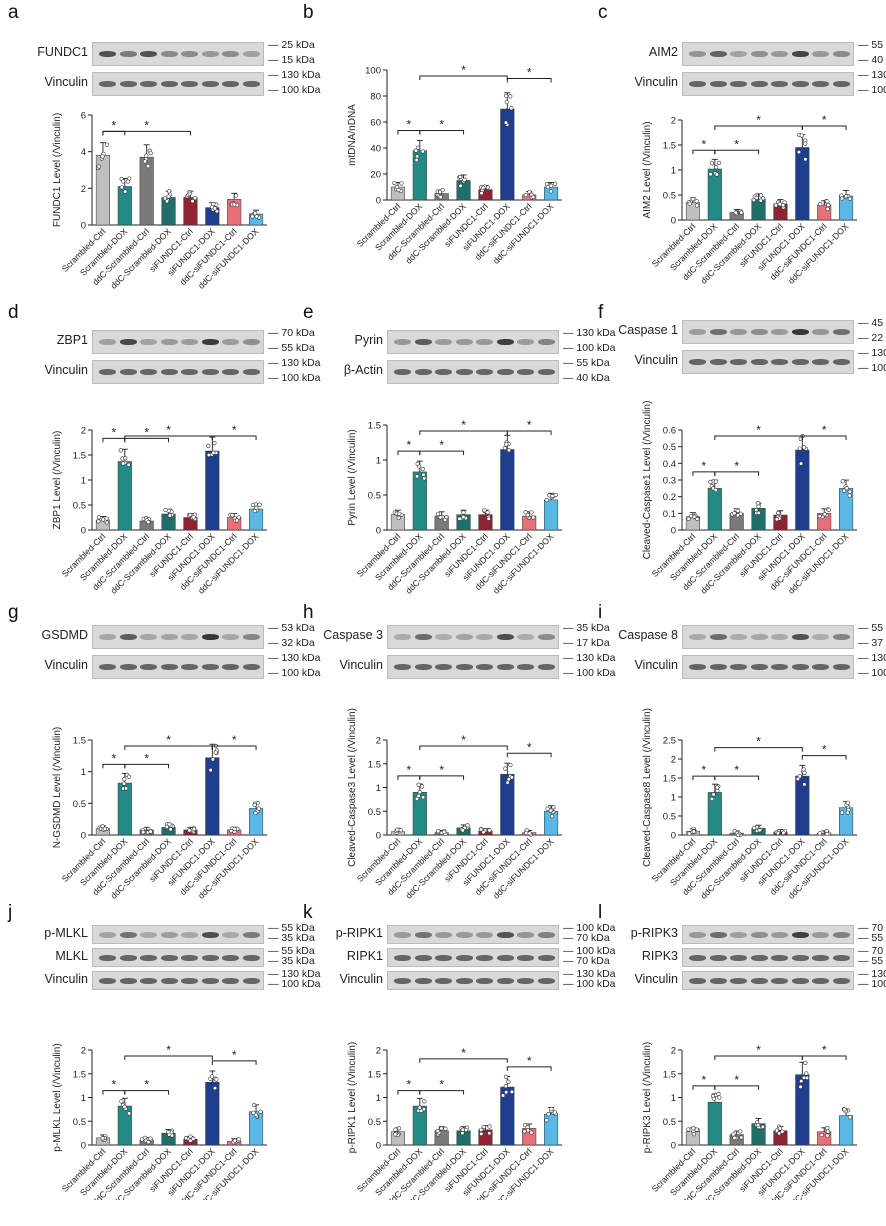  Describe the element at coordinates (364, 955) in the screenshot. I see `blot-label: RIPK1` at that location.